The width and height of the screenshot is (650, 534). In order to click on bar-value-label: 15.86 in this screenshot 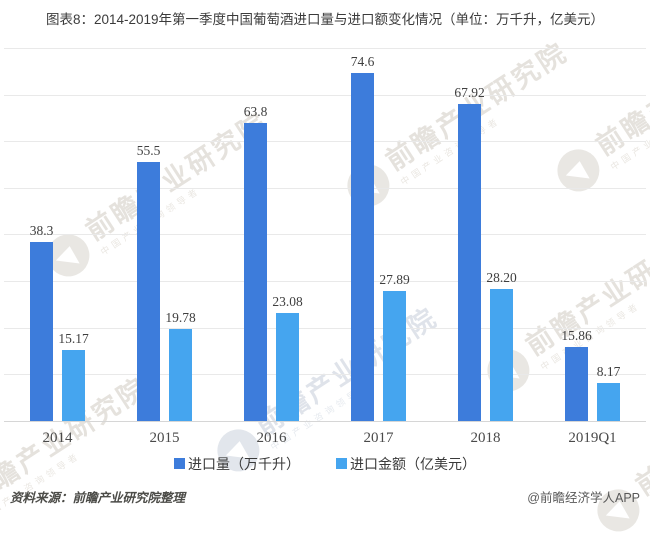, I will do `click(576, 335)`.